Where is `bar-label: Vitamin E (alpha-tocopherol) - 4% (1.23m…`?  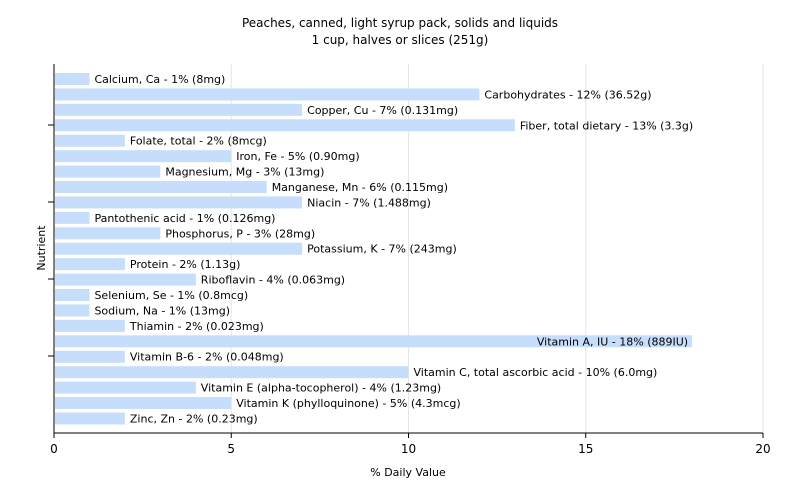 bar-label: Vitamin E (alpha-tocopherol) - 4% (1.23m… is located at coordinates (321, 388).